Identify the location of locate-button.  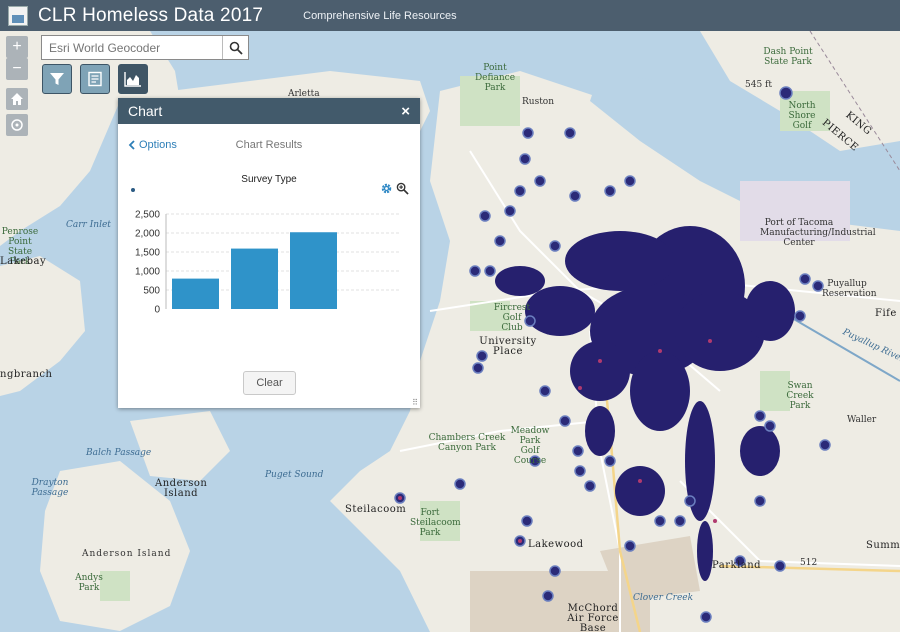
(17, 125).